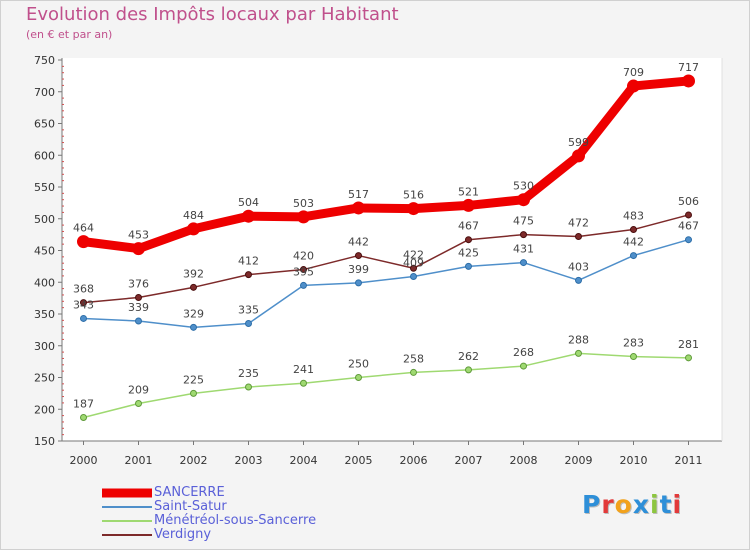 This screenshot has height=550, width=750. Describe the element at coordinates (138, 235) in the screenshot. I see `data-label: 453` at that location.